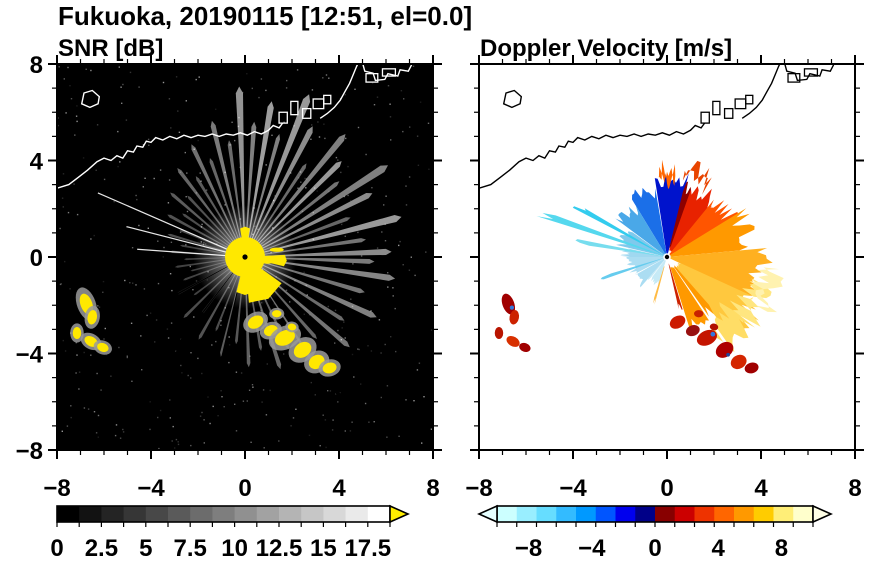 The width and height of the screenshot is (870, 570). Describe the element at coordinates (719, 548) in the screenshot. I see `colorbar-tick-label: 4` at that location.